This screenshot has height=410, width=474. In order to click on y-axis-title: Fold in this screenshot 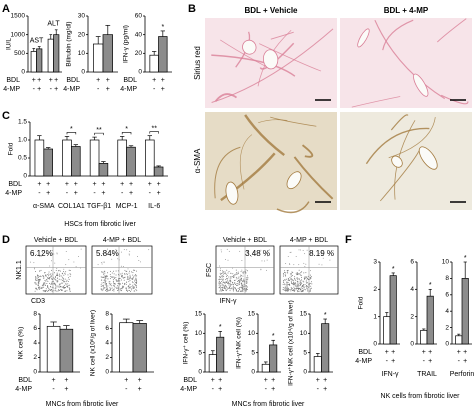, I will do `click(361, 302)`.